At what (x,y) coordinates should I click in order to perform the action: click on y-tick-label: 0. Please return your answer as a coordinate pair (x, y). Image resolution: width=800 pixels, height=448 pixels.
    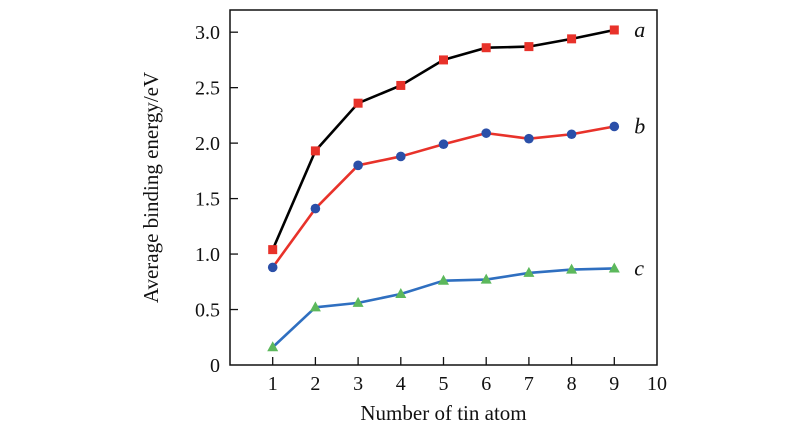
    Looking at the image, I should click on (215, 366).